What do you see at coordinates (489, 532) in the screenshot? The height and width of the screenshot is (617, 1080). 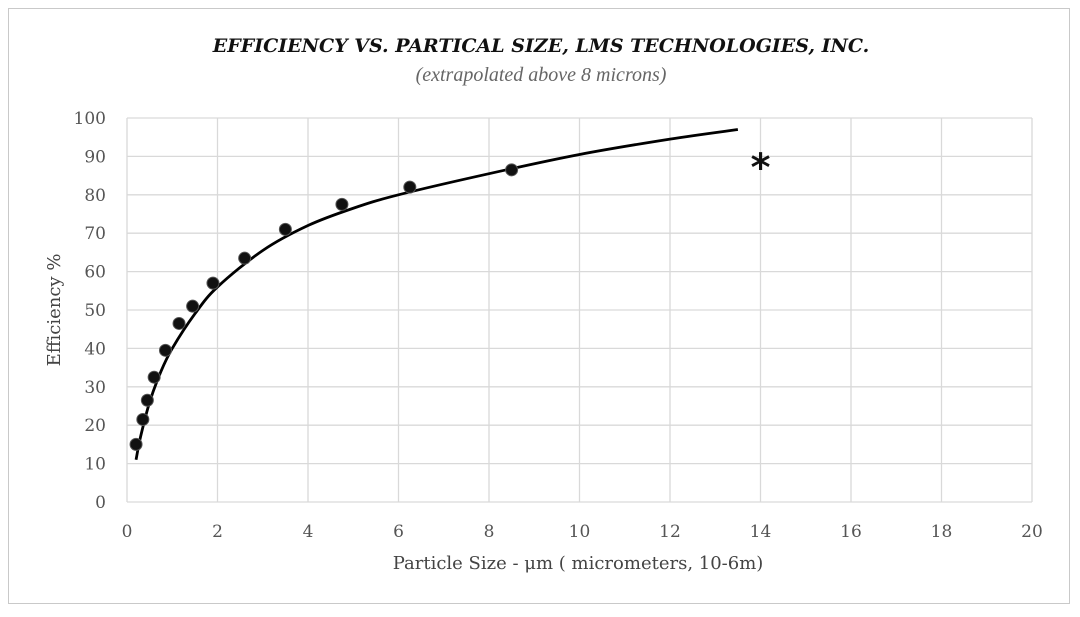 I see `x-tick-label: 8` at bounding box center [489, 532].